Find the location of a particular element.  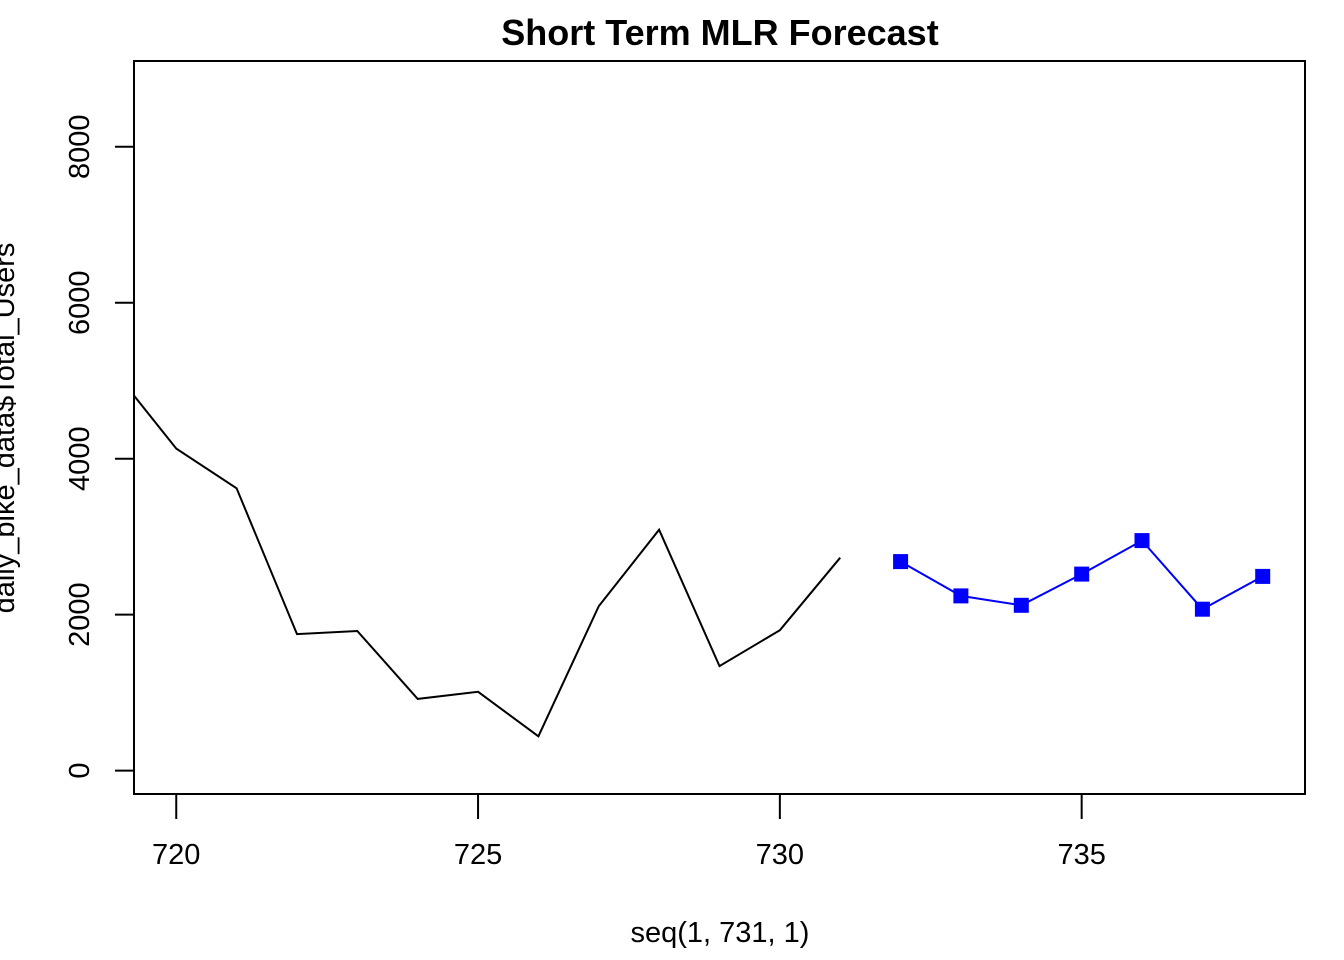

y-tick-label: 6000 is located at coordinates (80, 302).